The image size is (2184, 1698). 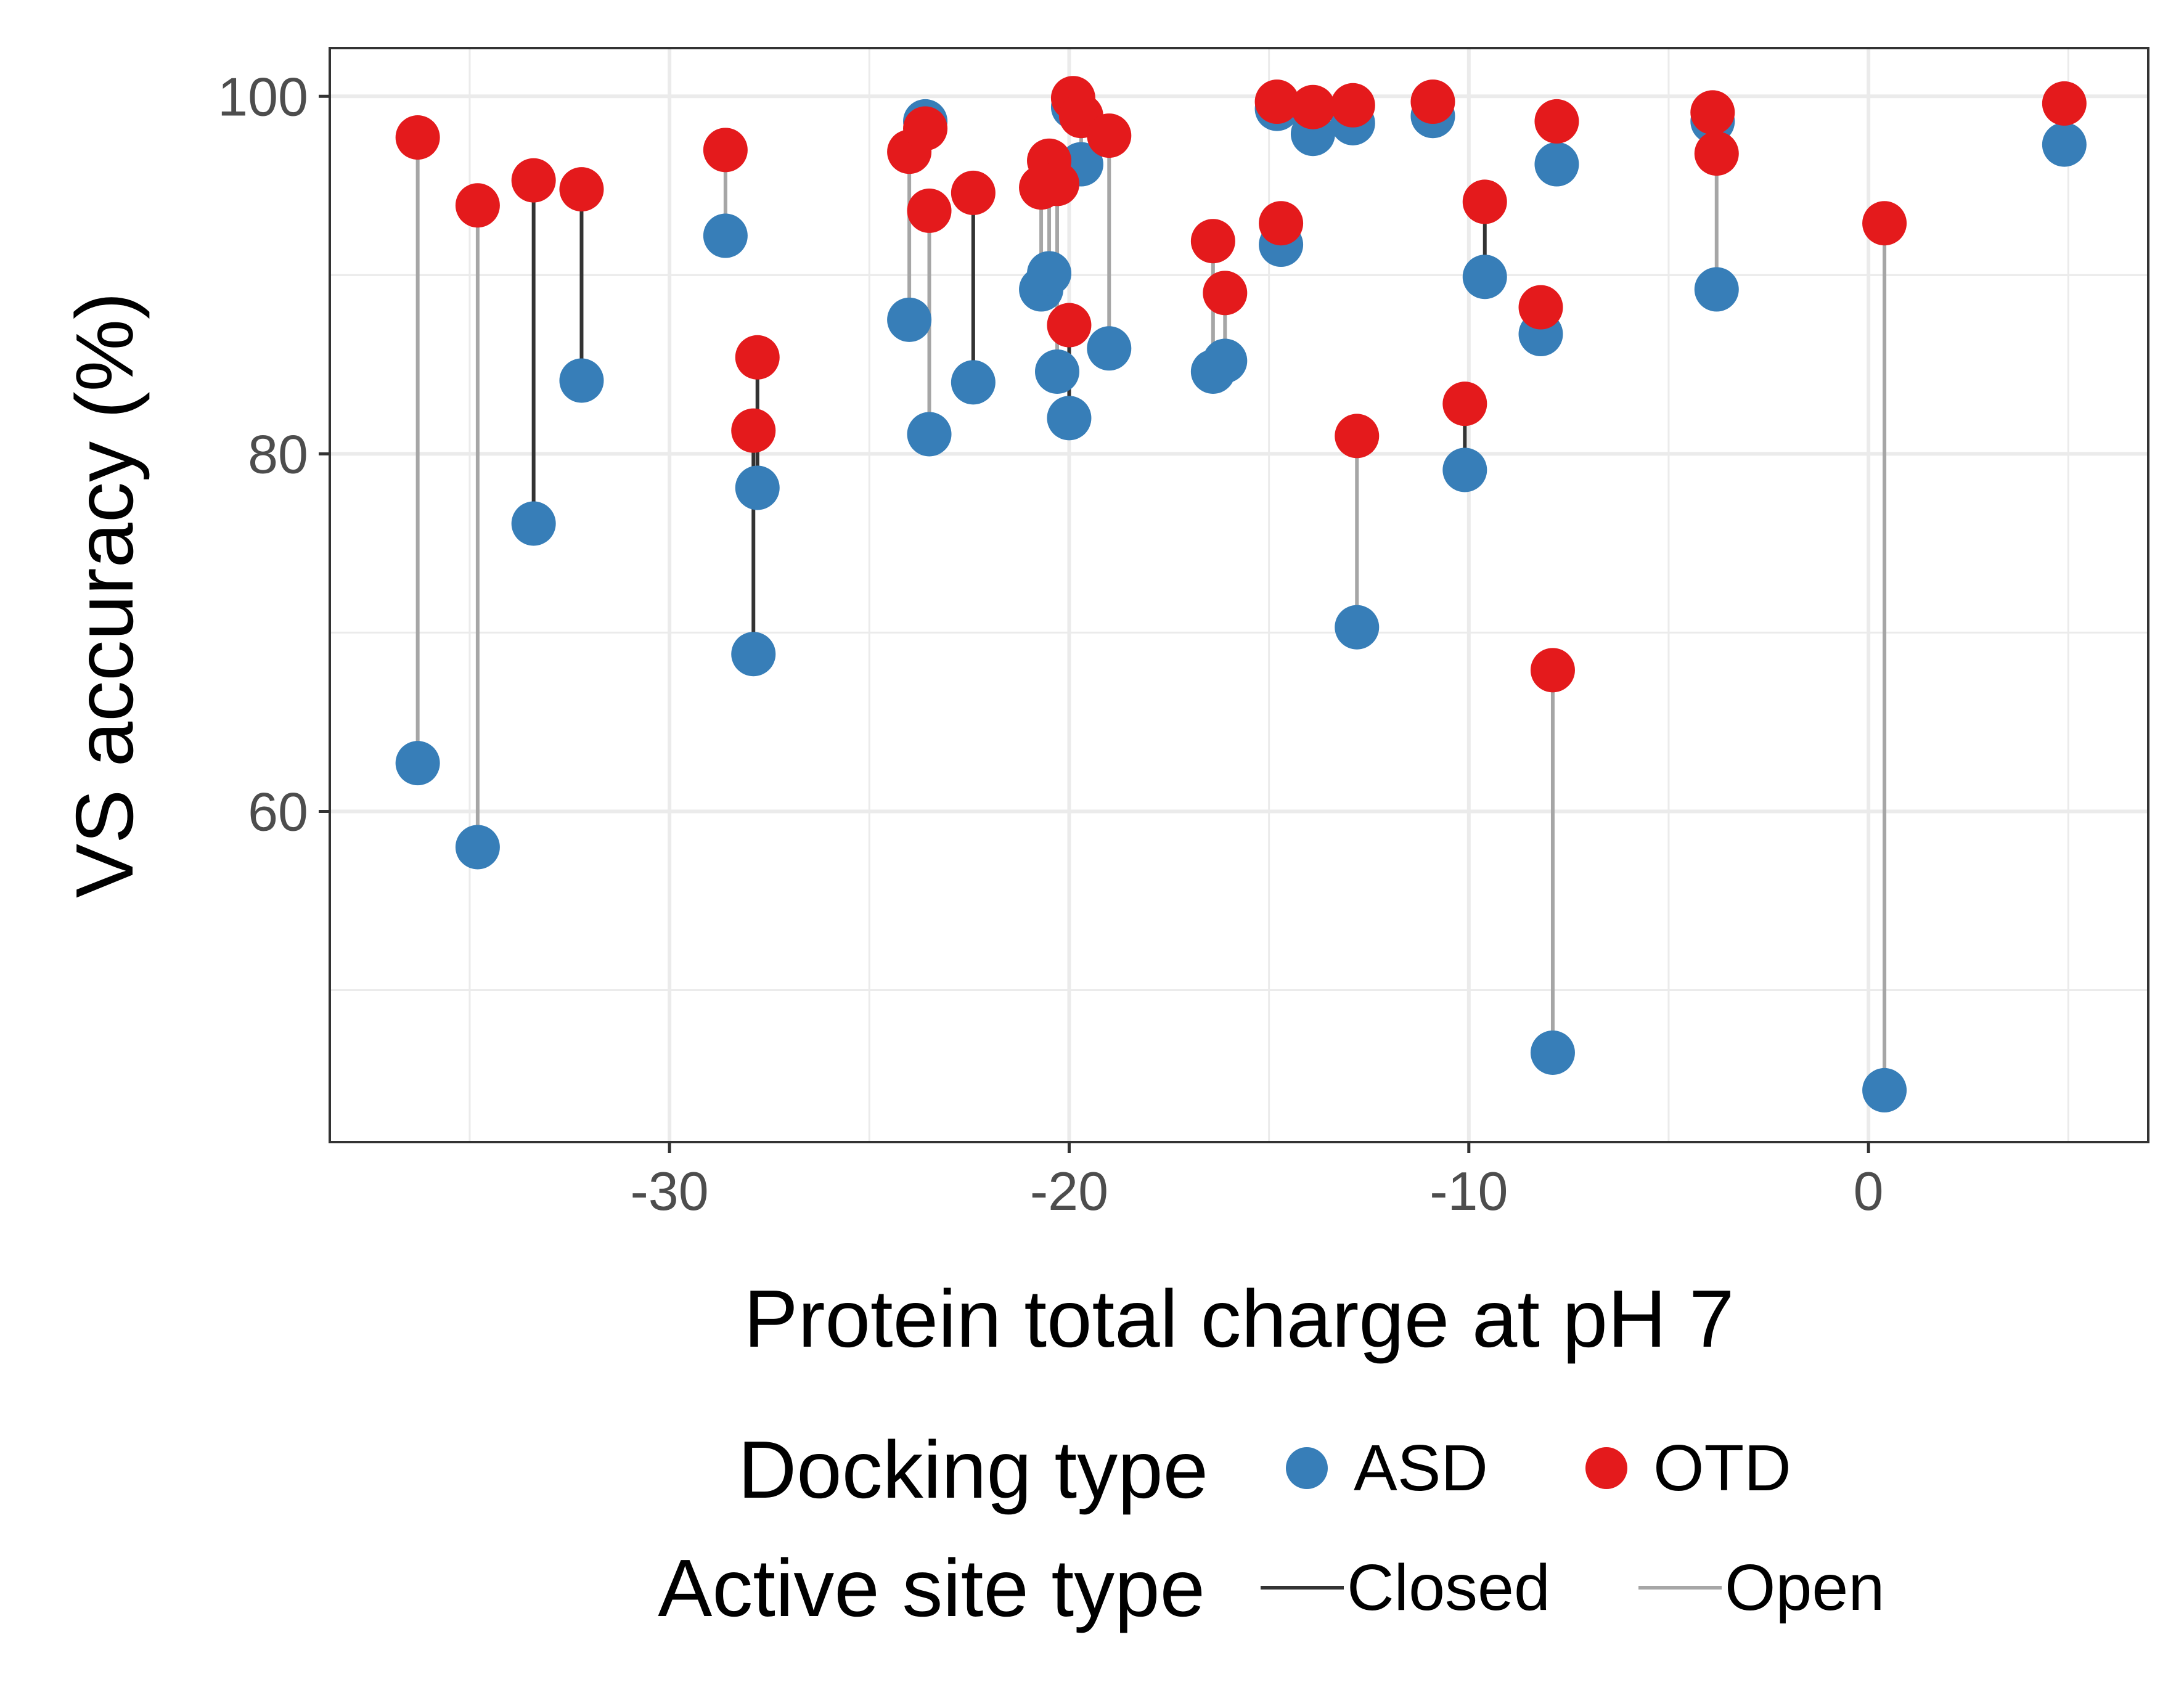 What do you see at coordinates (278, 811) in the screenshot?
I see `y-tick-label: 60` at bounding box center [278, 811].